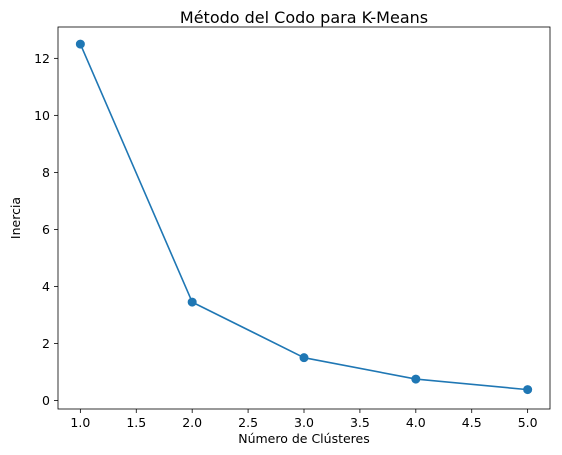 This screenshot has height=455, width=562. I want to click on chart-title: Método del Codo para K-Means, so click(304, 17).